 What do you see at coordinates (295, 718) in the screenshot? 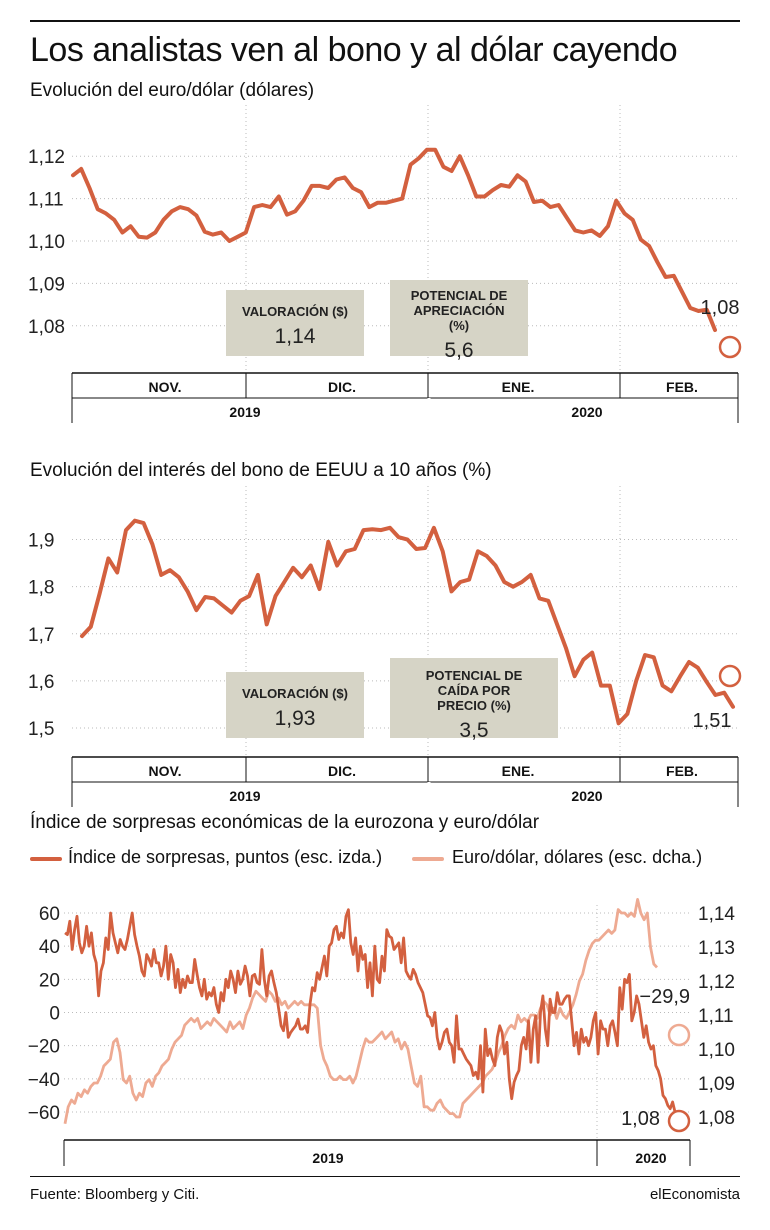
I see `bond-valuation-value: 1,93` at bounding box center [295, 718].